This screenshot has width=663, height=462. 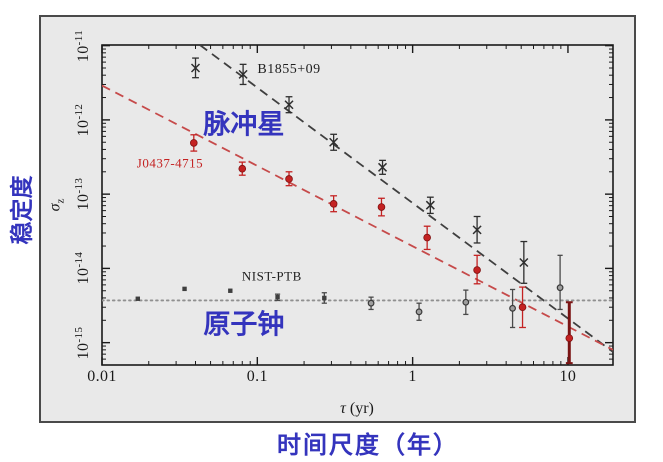 I want to click on tau-unit: (yr), so click(x=359, y=408).